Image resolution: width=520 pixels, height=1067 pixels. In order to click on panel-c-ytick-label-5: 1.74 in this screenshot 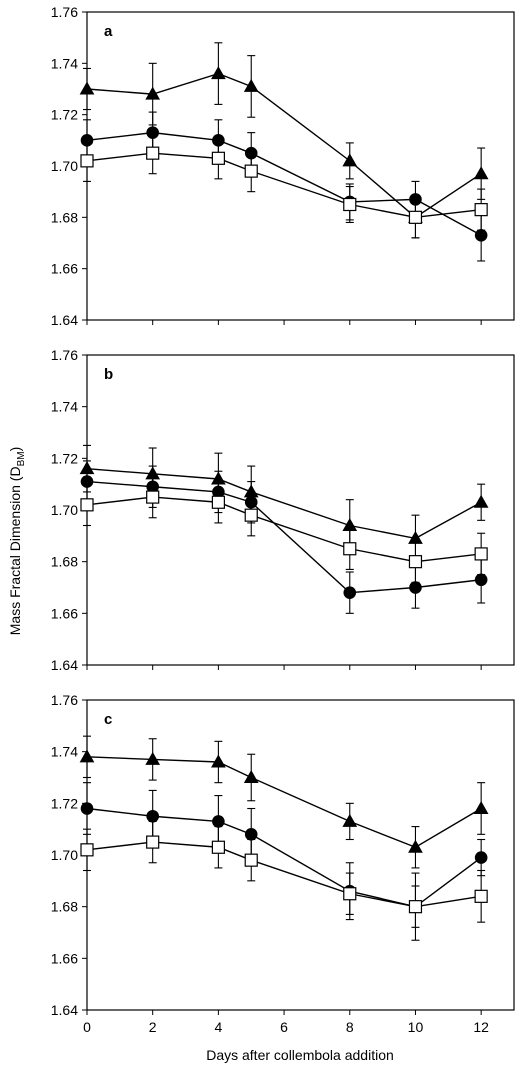, I will do `click(64, 752)`.